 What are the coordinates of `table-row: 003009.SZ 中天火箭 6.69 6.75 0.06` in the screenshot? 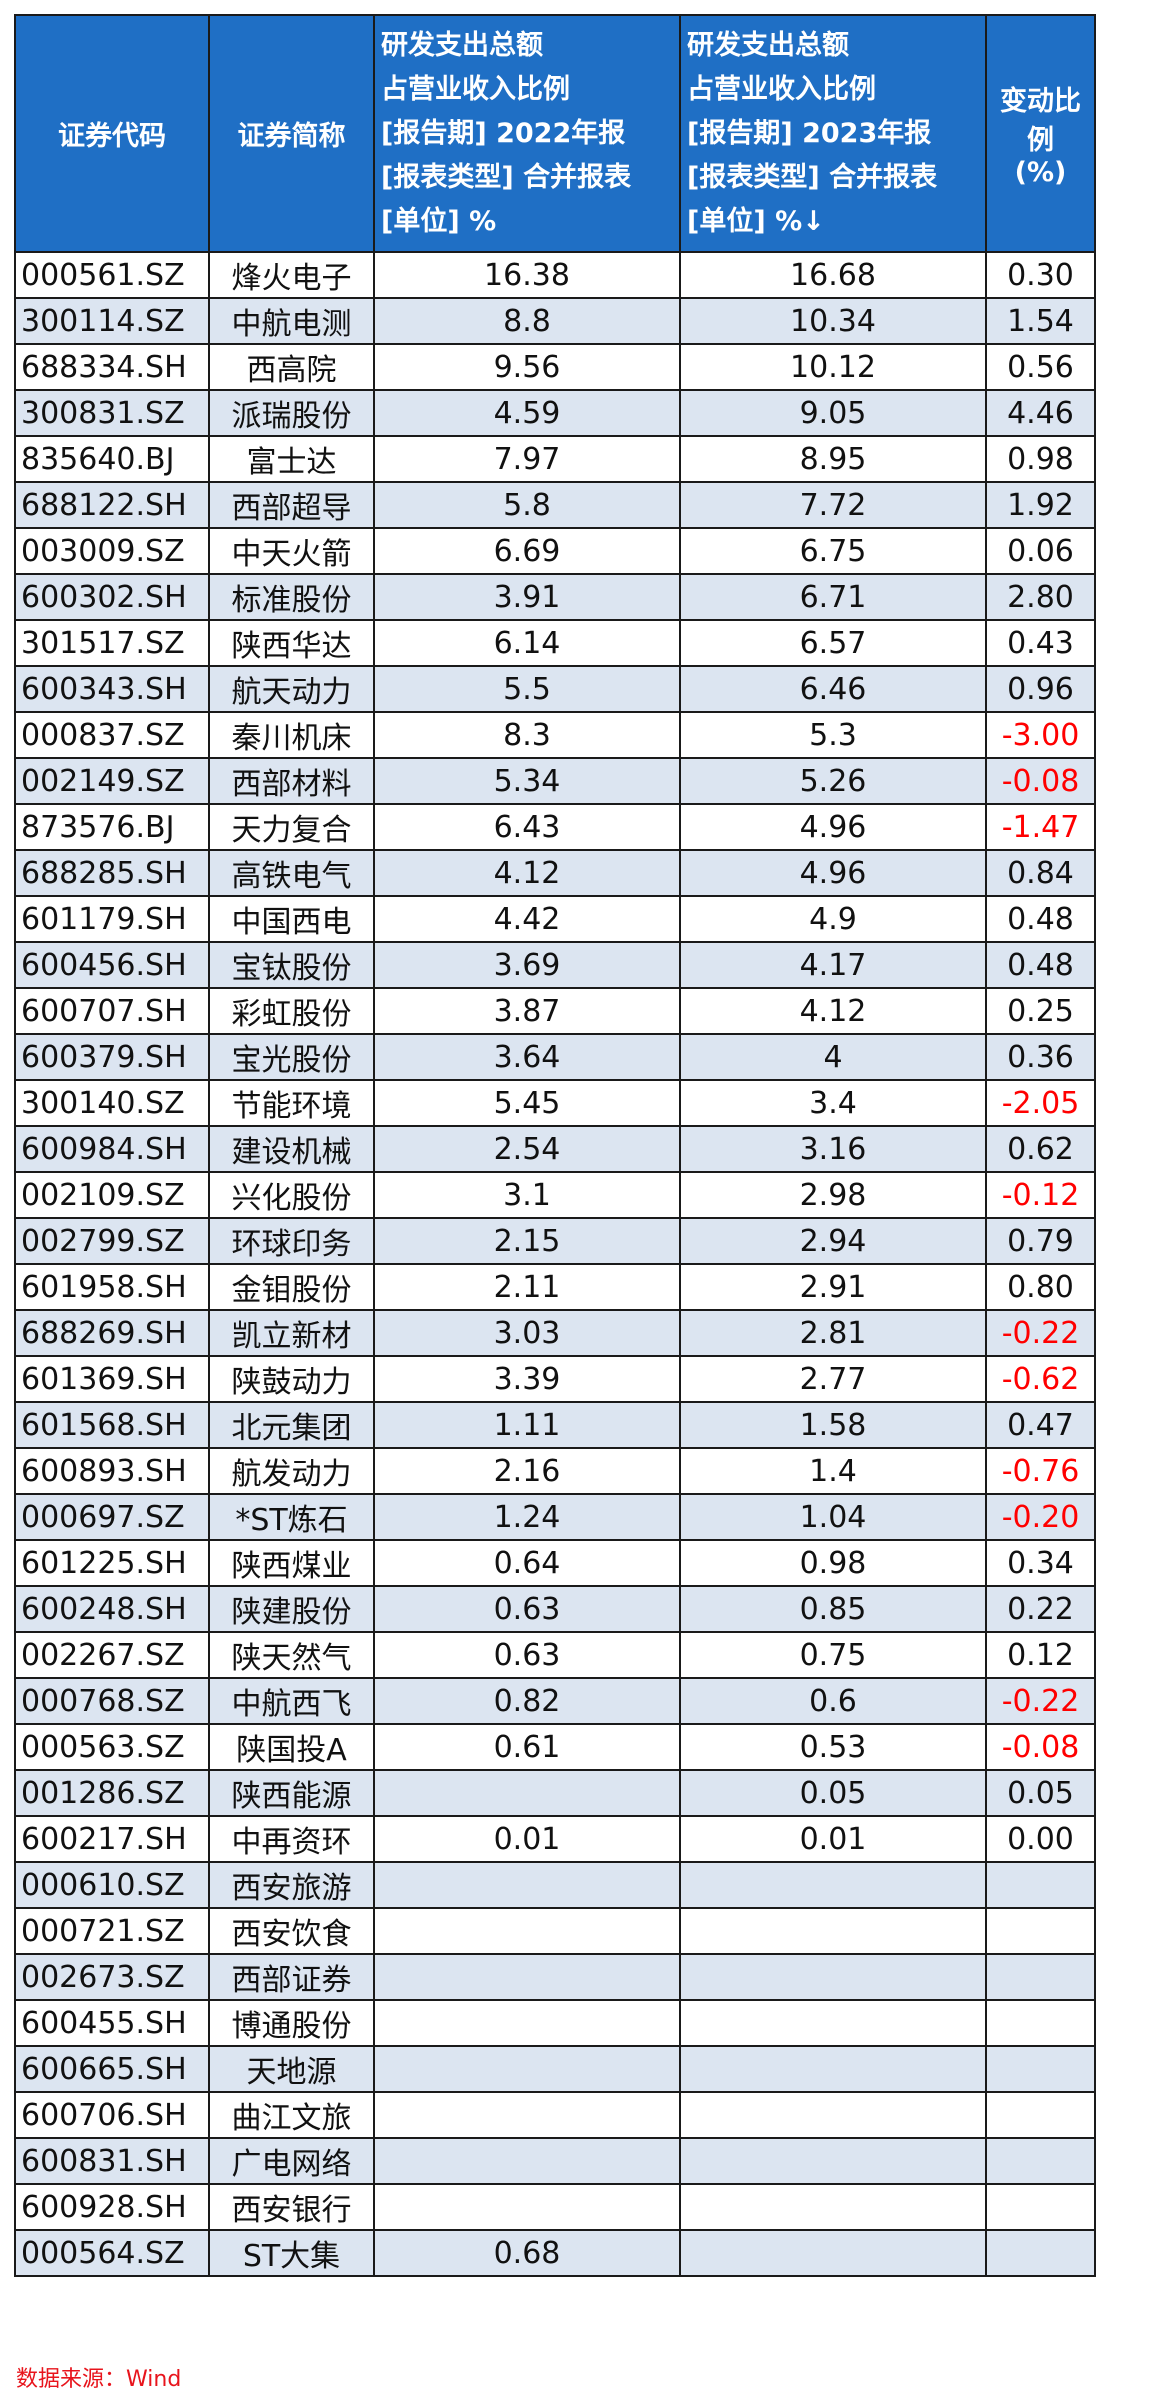 It's located at (555, 551).